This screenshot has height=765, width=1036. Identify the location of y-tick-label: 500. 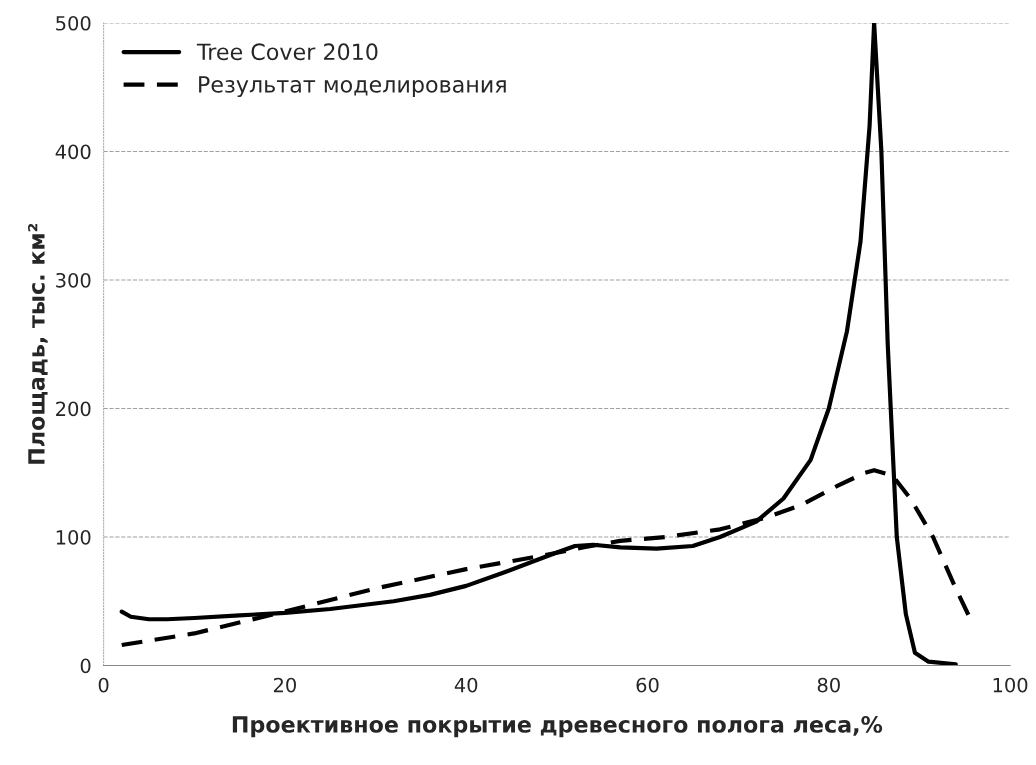
(73, 23).